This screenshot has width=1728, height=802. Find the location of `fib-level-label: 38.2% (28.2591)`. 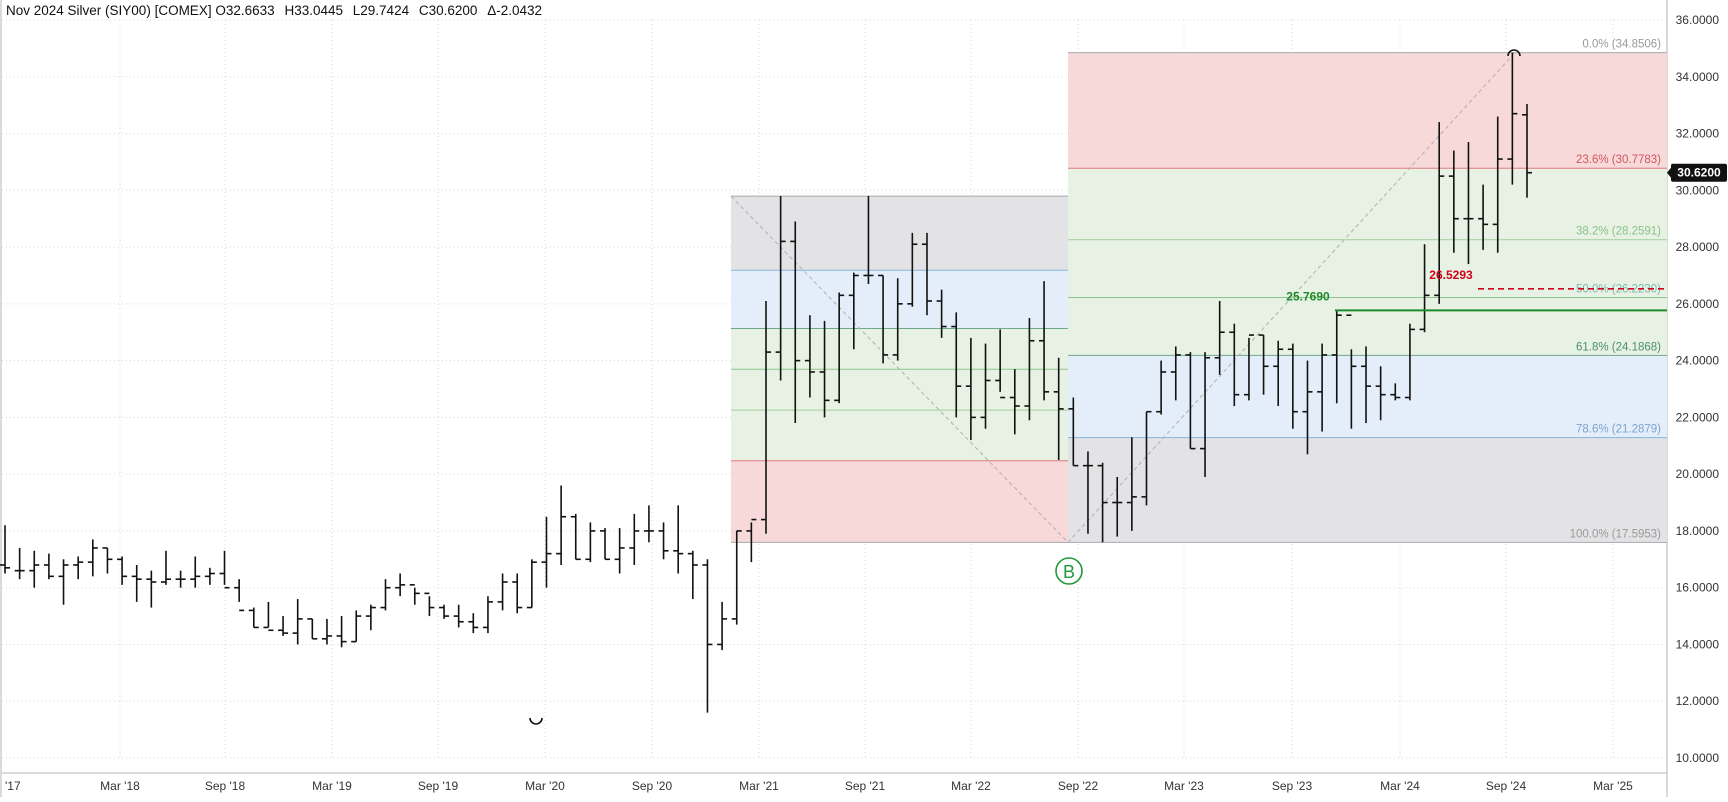

fib-level-label: 38.2% (28.2591) is located at coordinates (1618, 232).